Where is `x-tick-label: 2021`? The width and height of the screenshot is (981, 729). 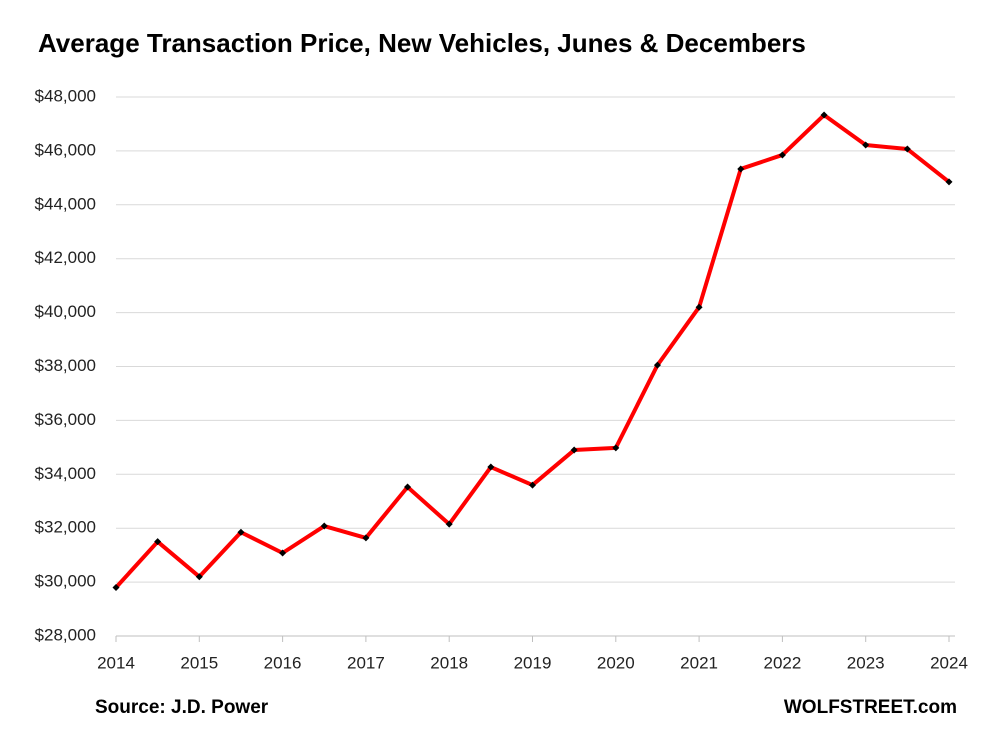 x-tick-label: 2021 is located at coordinates (699, 662).